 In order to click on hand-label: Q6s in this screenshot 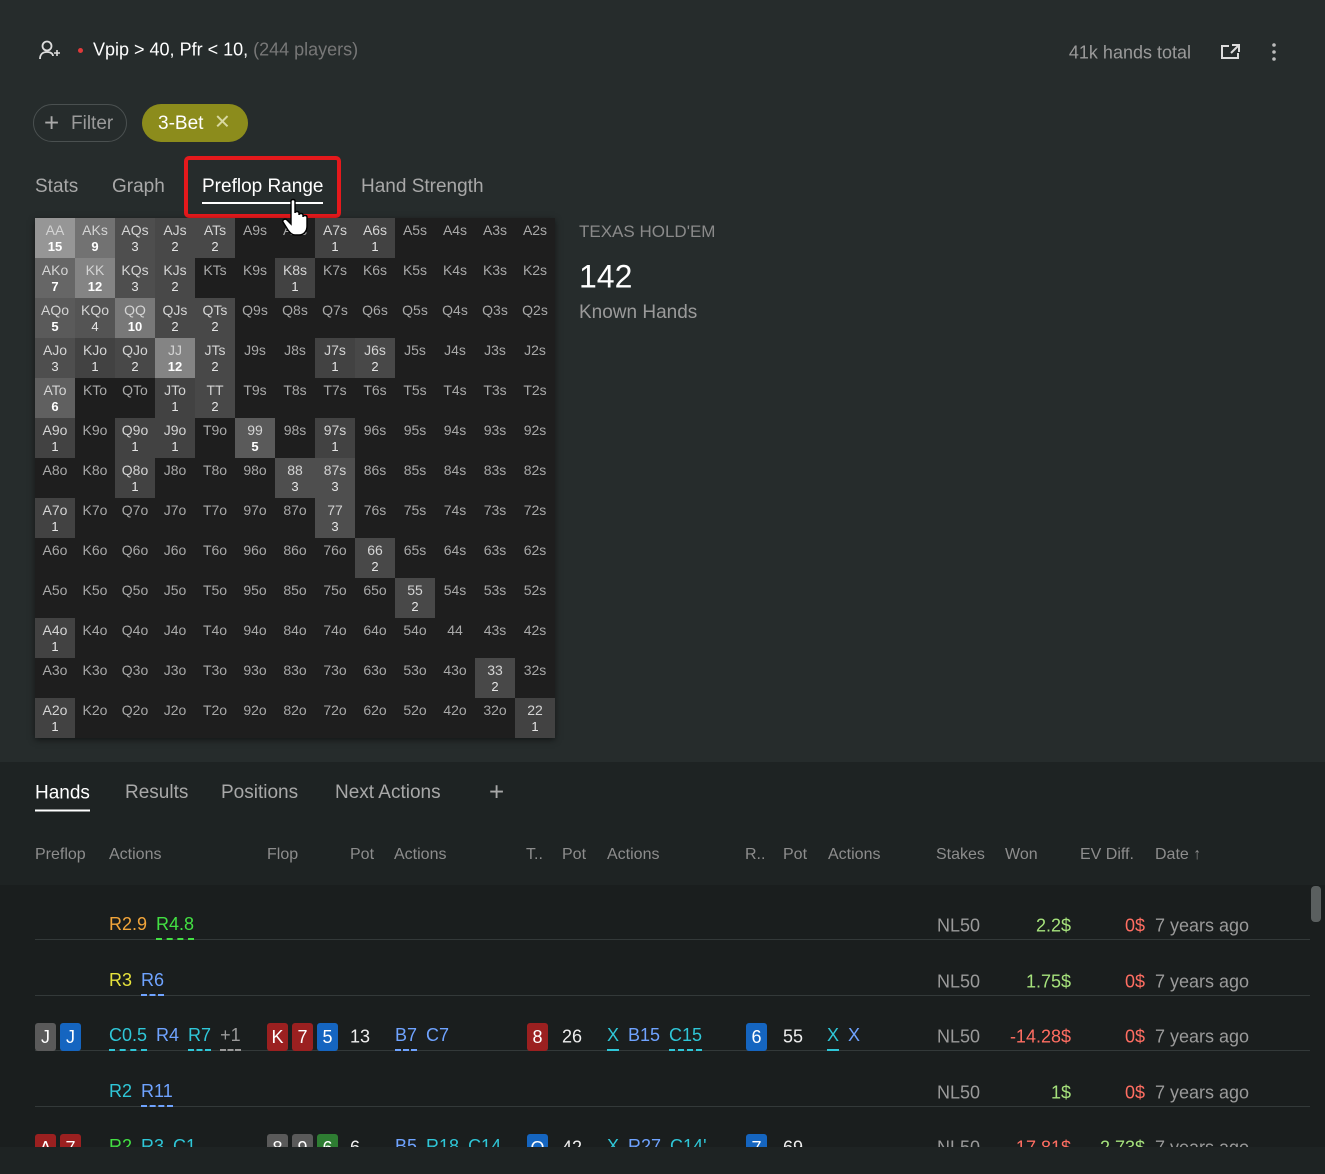, I will do `click(375, 310)`.